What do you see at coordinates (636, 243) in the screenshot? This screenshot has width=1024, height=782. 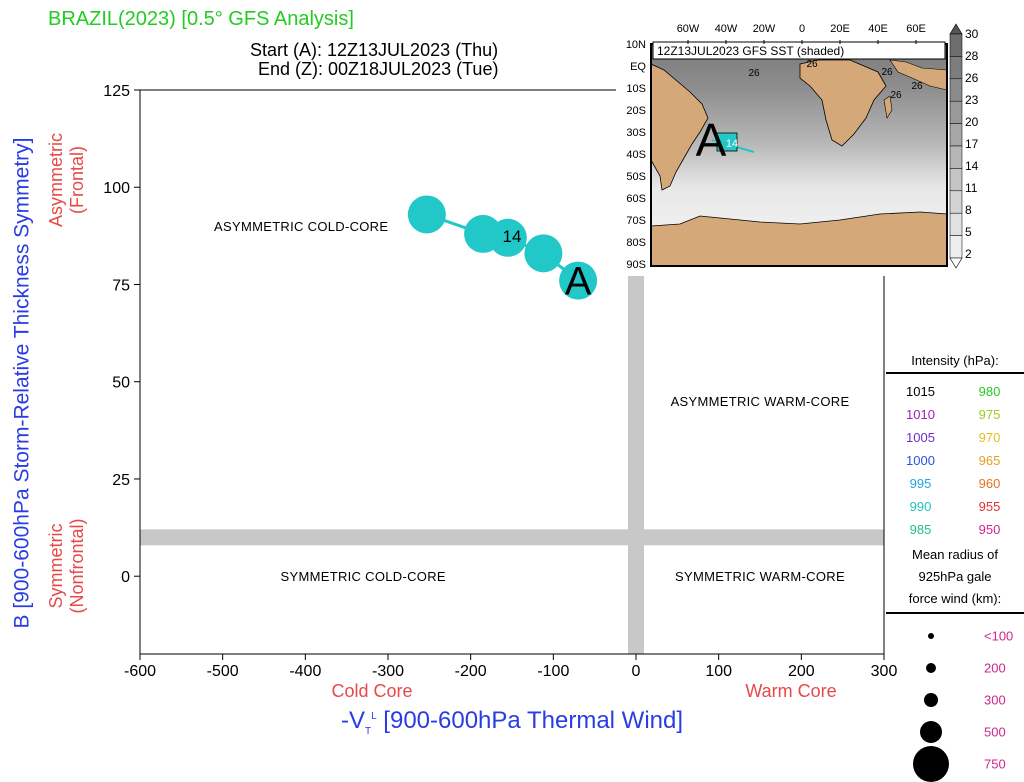 I see `inset-lat-label: 80S` at bounding box center [636, 243].